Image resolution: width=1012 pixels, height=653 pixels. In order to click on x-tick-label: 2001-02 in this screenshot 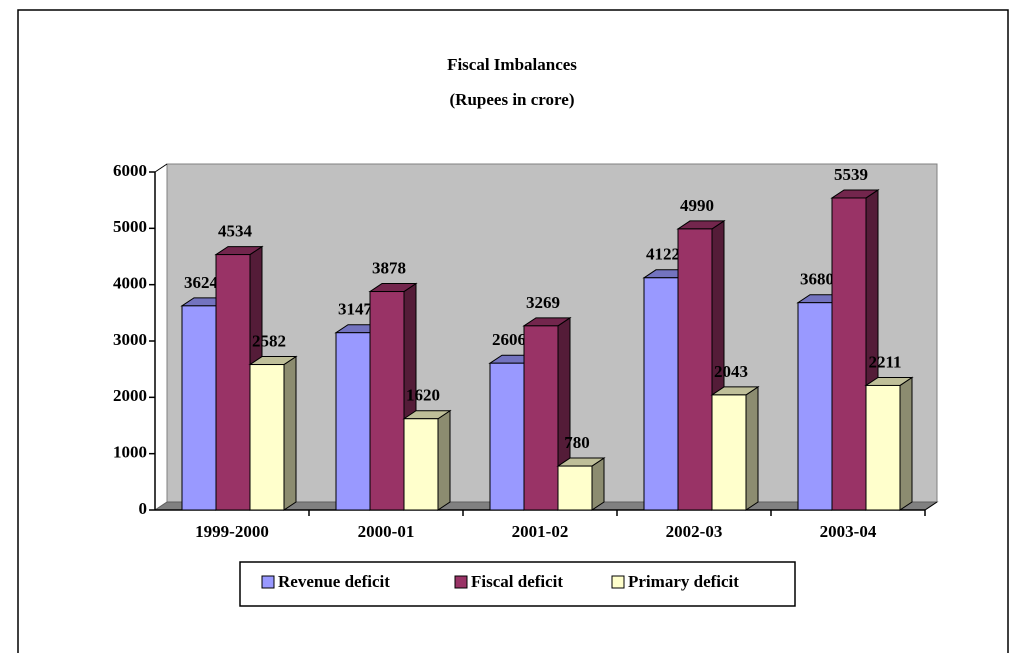, I will do `click(540, 531)`.